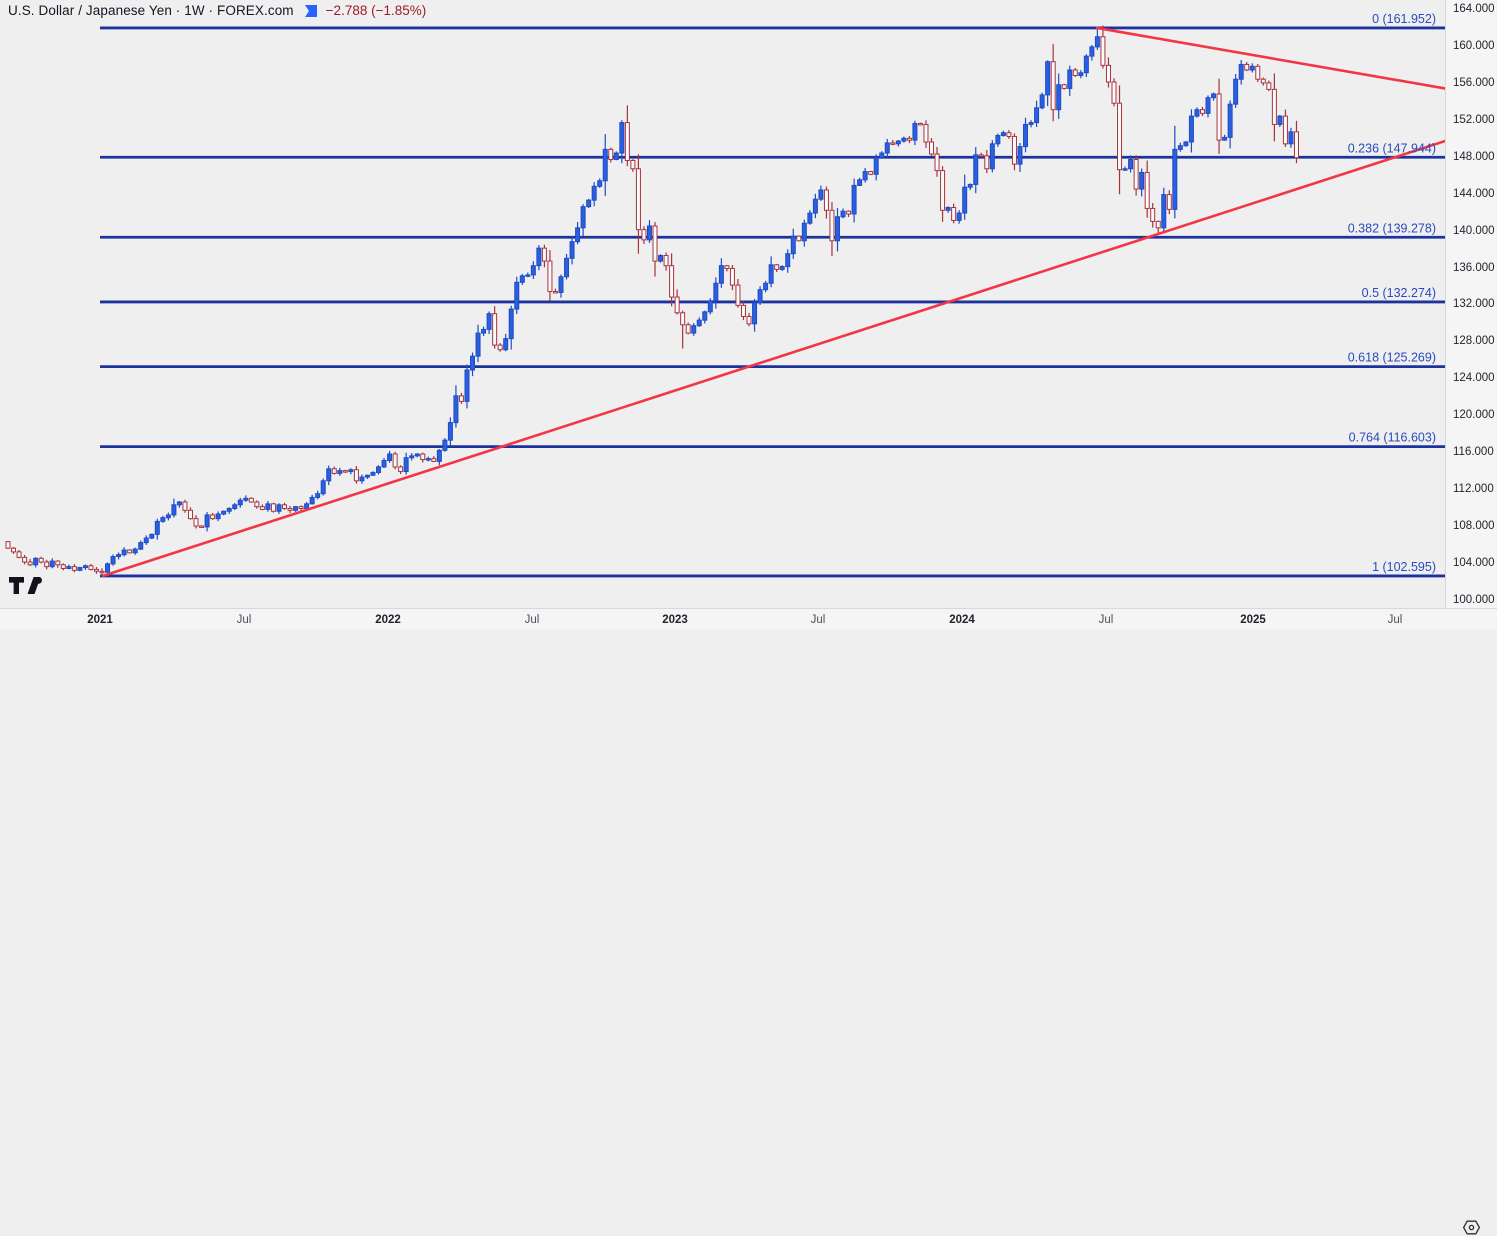  What do you see at coordinates (1474, 415) in the screenshot?
I see `y-axis-label: 120.000` at bounding box center [1474, 415].